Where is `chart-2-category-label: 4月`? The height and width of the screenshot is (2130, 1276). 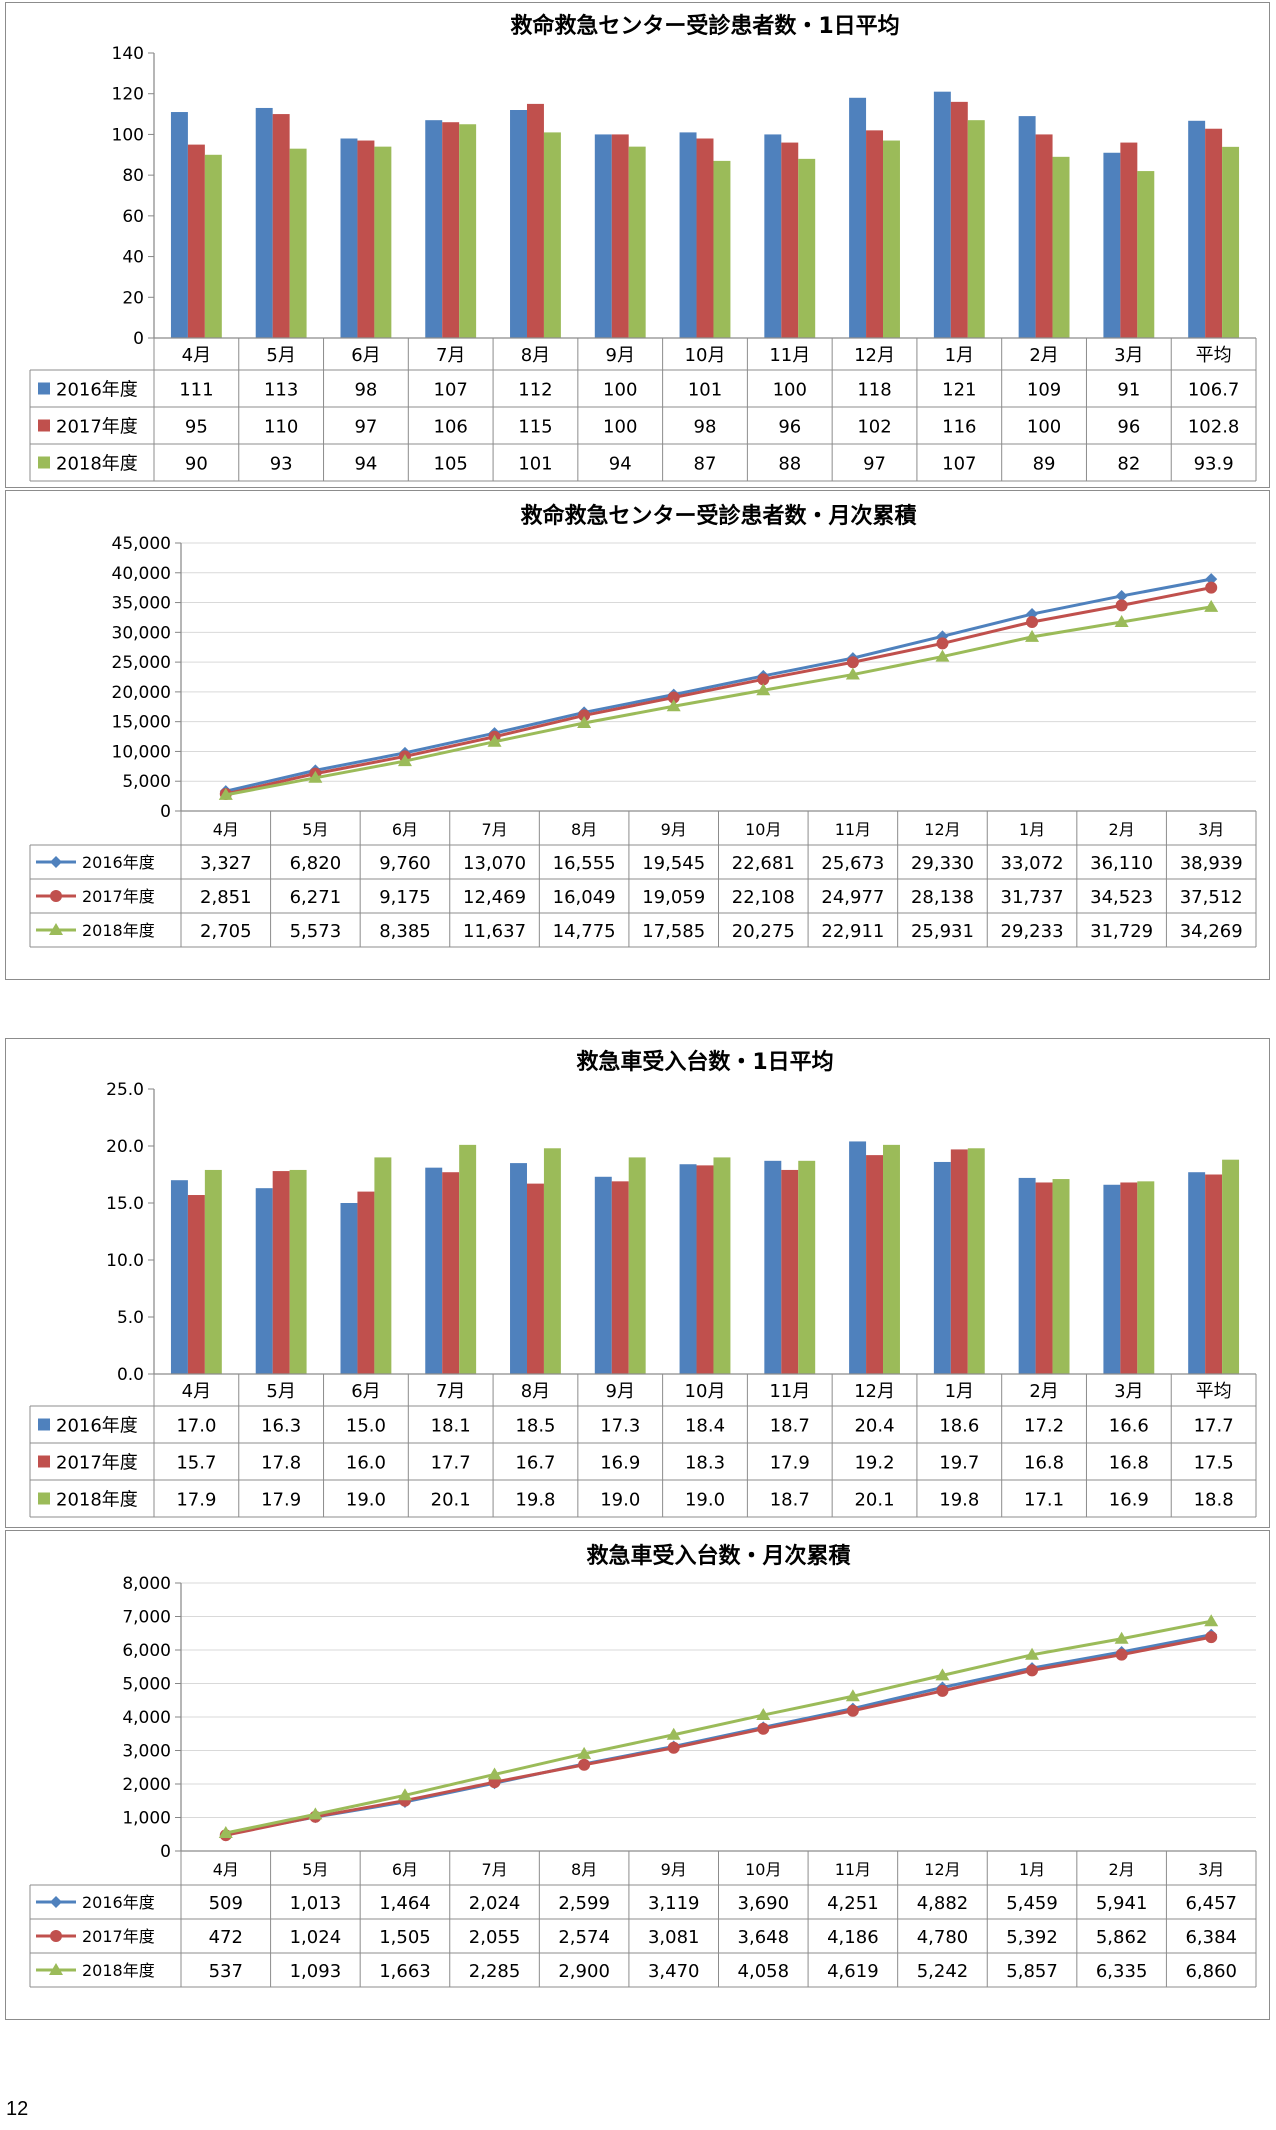
chart-2-category-label: 4月 is located at coordinates (226, 829).